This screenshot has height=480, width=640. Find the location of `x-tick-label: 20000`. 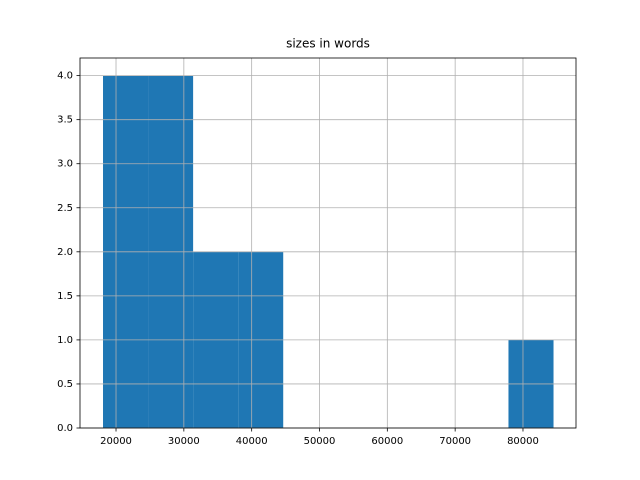

x-tick-label: 20000 is located at coordinates (116, 441).